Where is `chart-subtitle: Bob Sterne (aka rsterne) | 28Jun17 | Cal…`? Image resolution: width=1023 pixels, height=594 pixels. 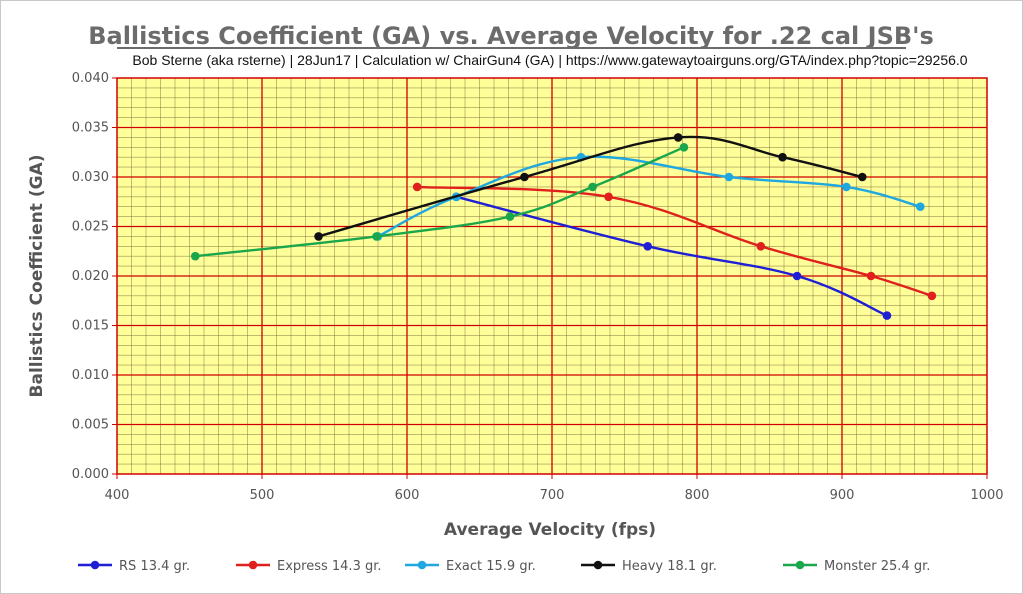
chart-subtitle: Bob Sterne (aka rsterne) | 28Jun17 | Cal… is located at coordinates (549, 60).